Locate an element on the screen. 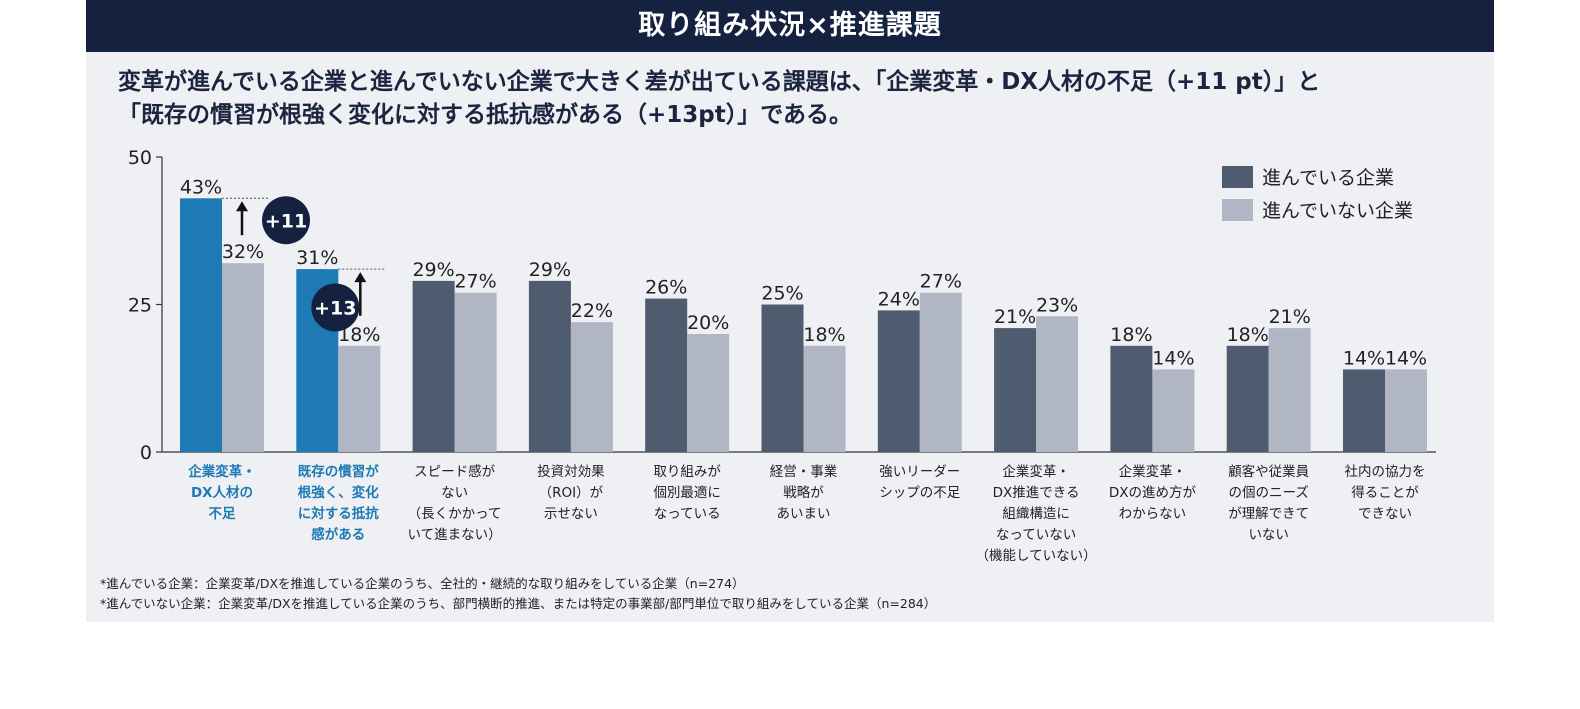  category-label: 企業変革・ DX人材の不足 is located at coordinates (221, 492).